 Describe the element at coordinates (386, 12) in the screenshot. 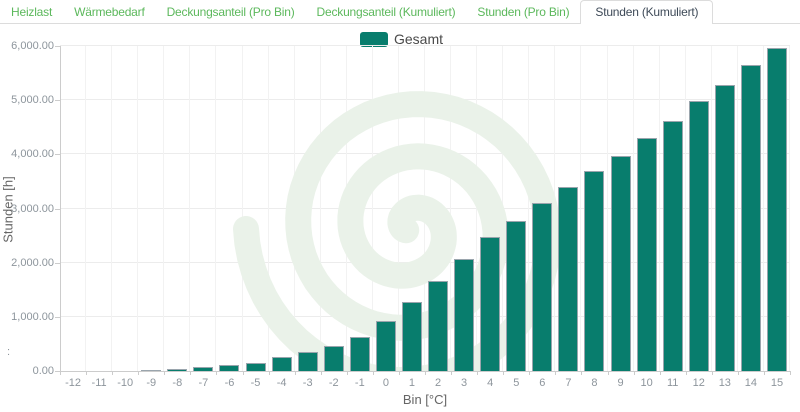

I see `tab-deckungsanteil-kumuliert: Deckungsanteil (Kumuliert)` at that location.